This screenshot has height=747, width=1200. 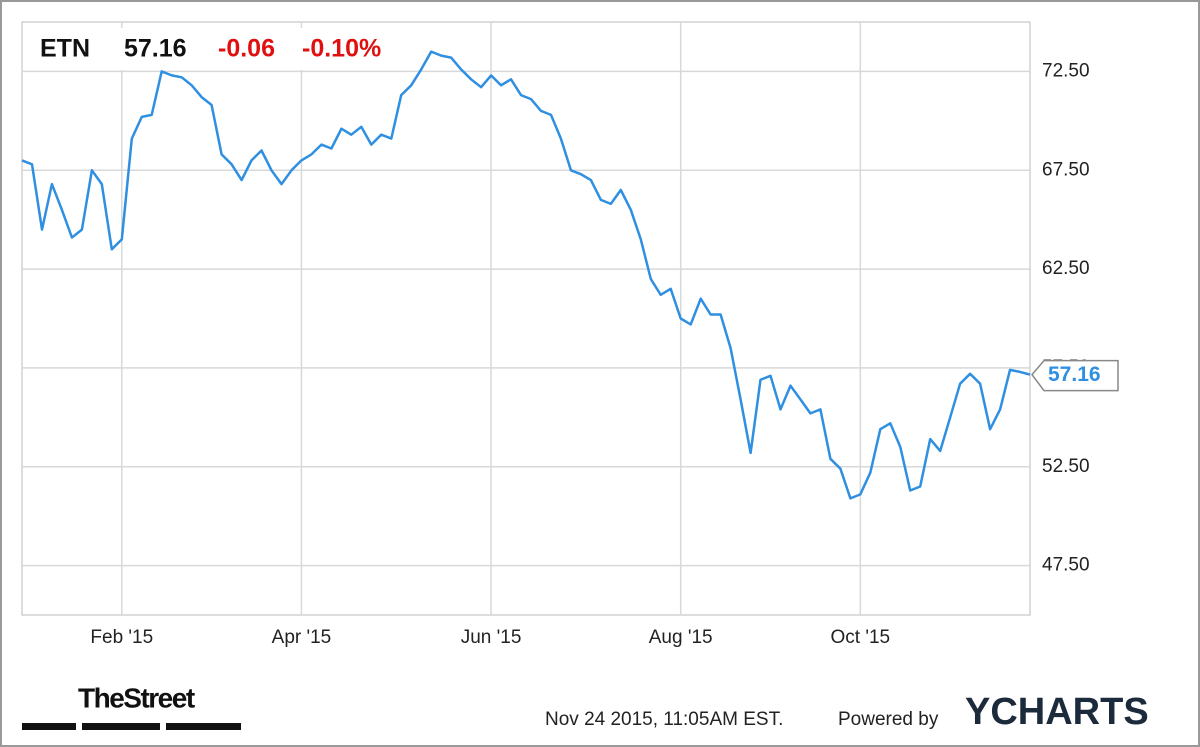 I want to click on timestamp: Nov 24 2015, 11:05AM EST., so click(x=664, y=719).